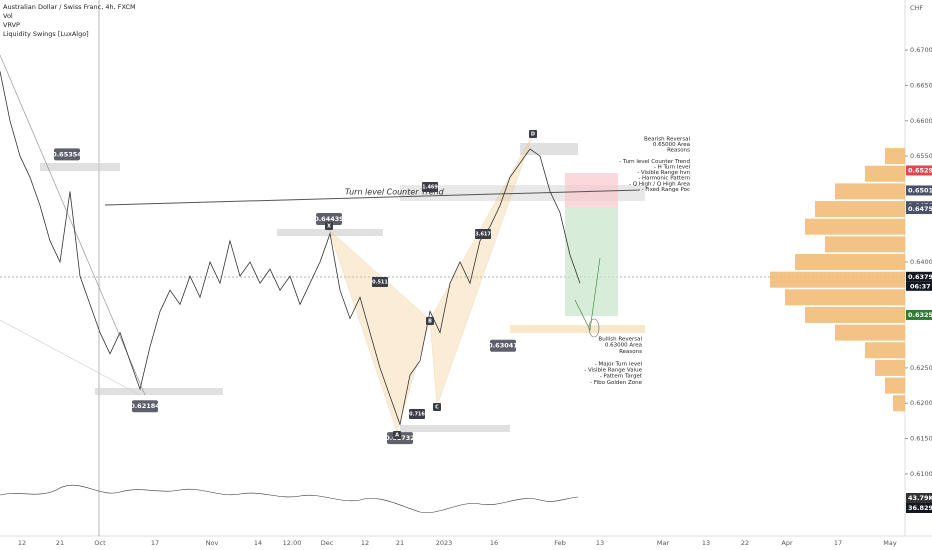 The image size is (932, 550). What do you see at coordinates (916, 8) in the screenshot?
I see `currency-label: CHF` at bounding box center [916, 8].